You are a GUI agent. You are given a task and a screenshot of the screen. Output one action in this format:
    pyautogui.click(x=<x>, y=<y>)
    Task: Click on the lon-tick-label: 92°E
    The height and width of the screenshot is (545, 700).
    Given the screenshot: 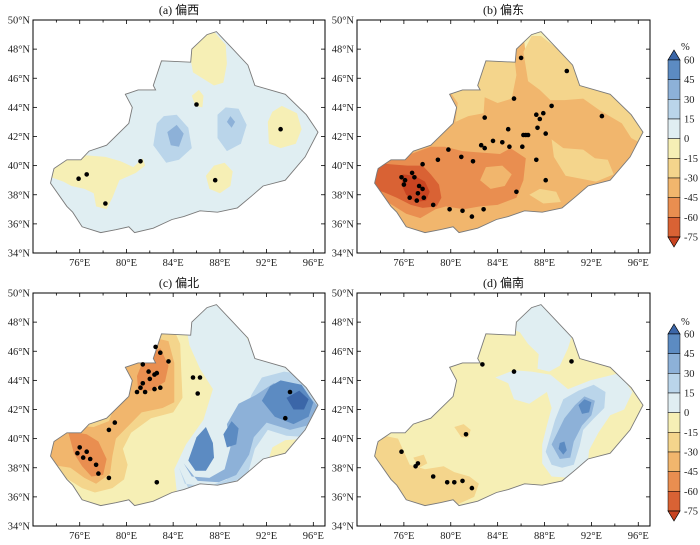 What is the action you would take?
    pyautogui.click(x=266, y=536)
    